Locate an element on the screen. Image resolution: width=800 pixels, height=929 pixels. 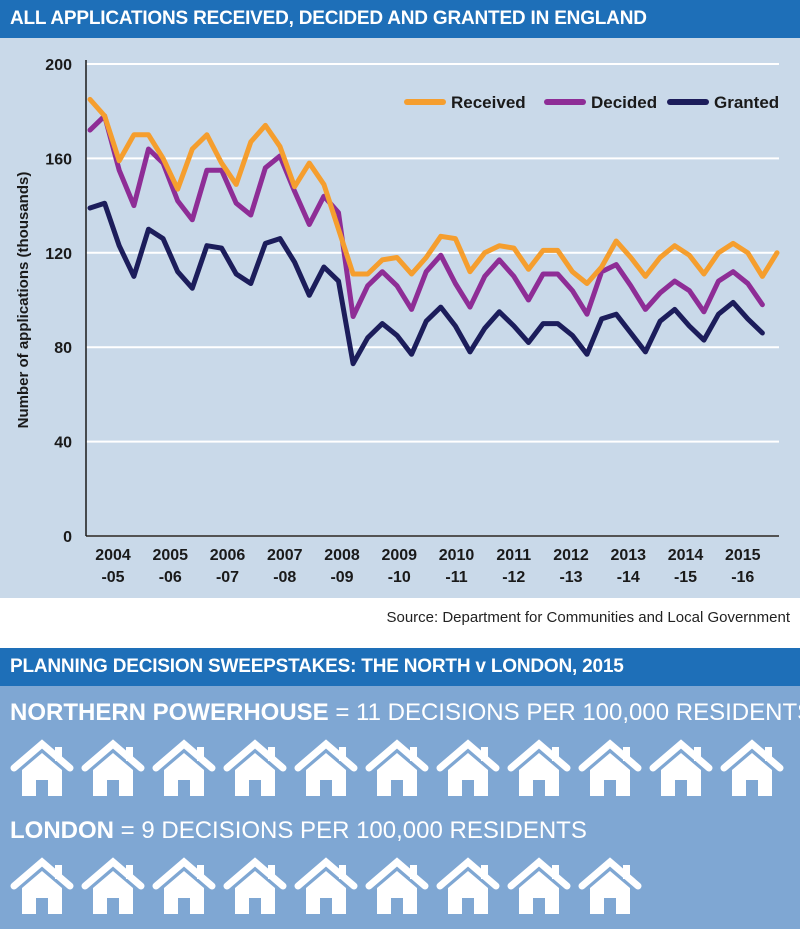
north-name: NORTHERN POWERHOUSE is located at coordinates (169, 712).